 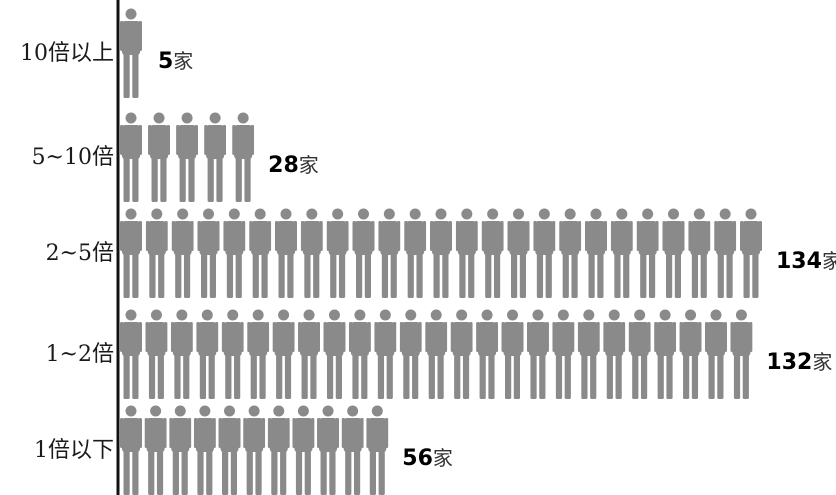 I want to click on category-label: 1倍以下, so click(x=74, y=450).